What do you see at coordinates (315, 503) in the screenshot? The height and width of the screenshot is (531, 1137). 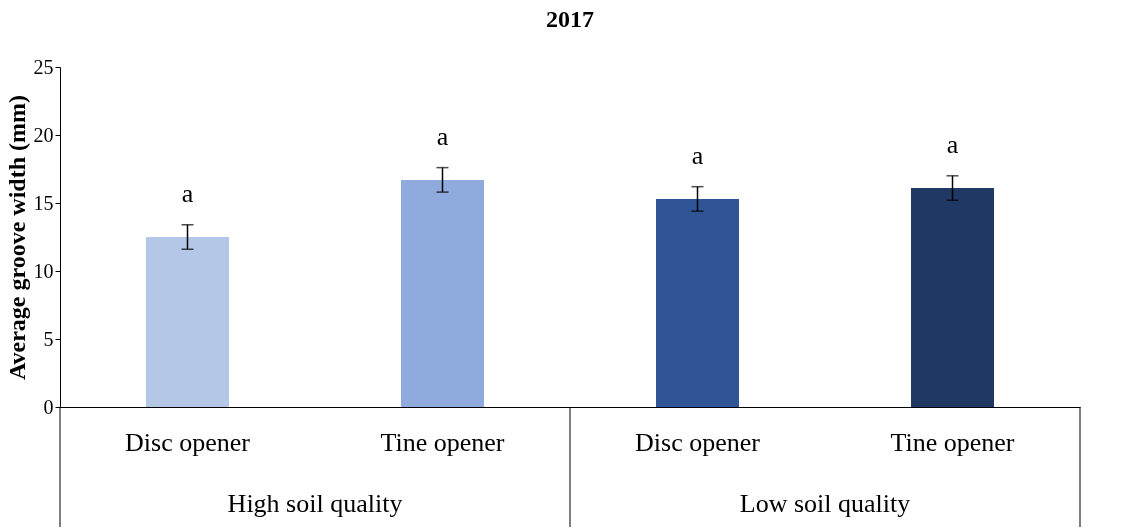 I see `text: High soil quality` at bounding box center [315, 503].